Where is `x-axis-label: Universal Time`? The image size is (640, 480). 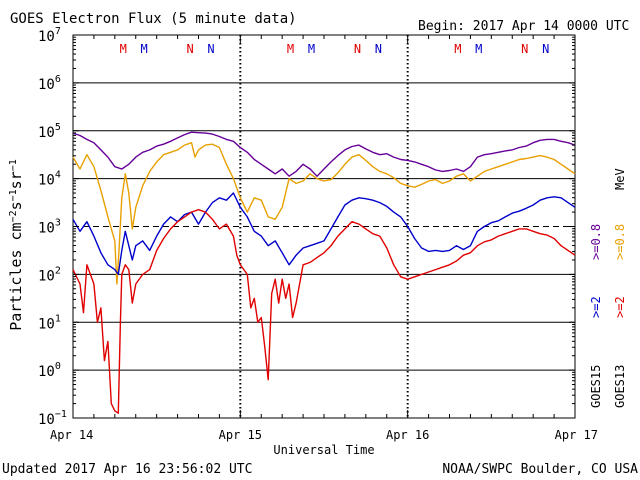
x-axis-label: Universal Time is located at coordinates (323, 450).